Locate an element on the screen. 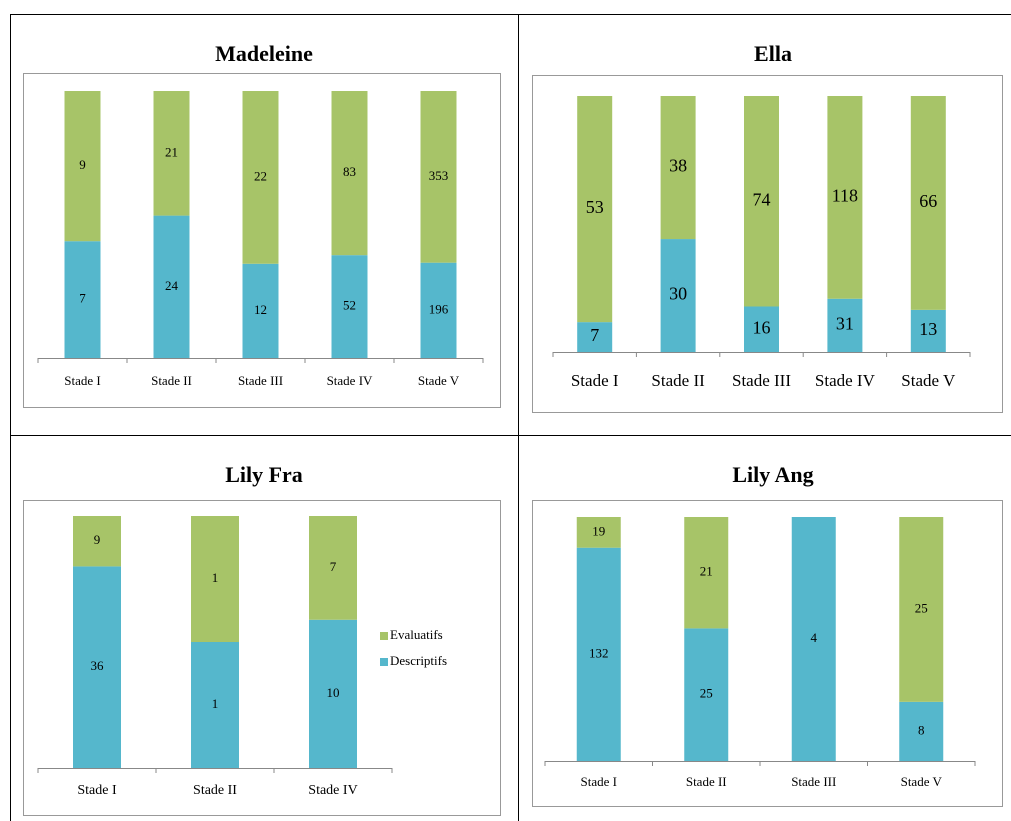 The image size is (1011, 821). chart-title: Ella is located at coordinates (773, 53).